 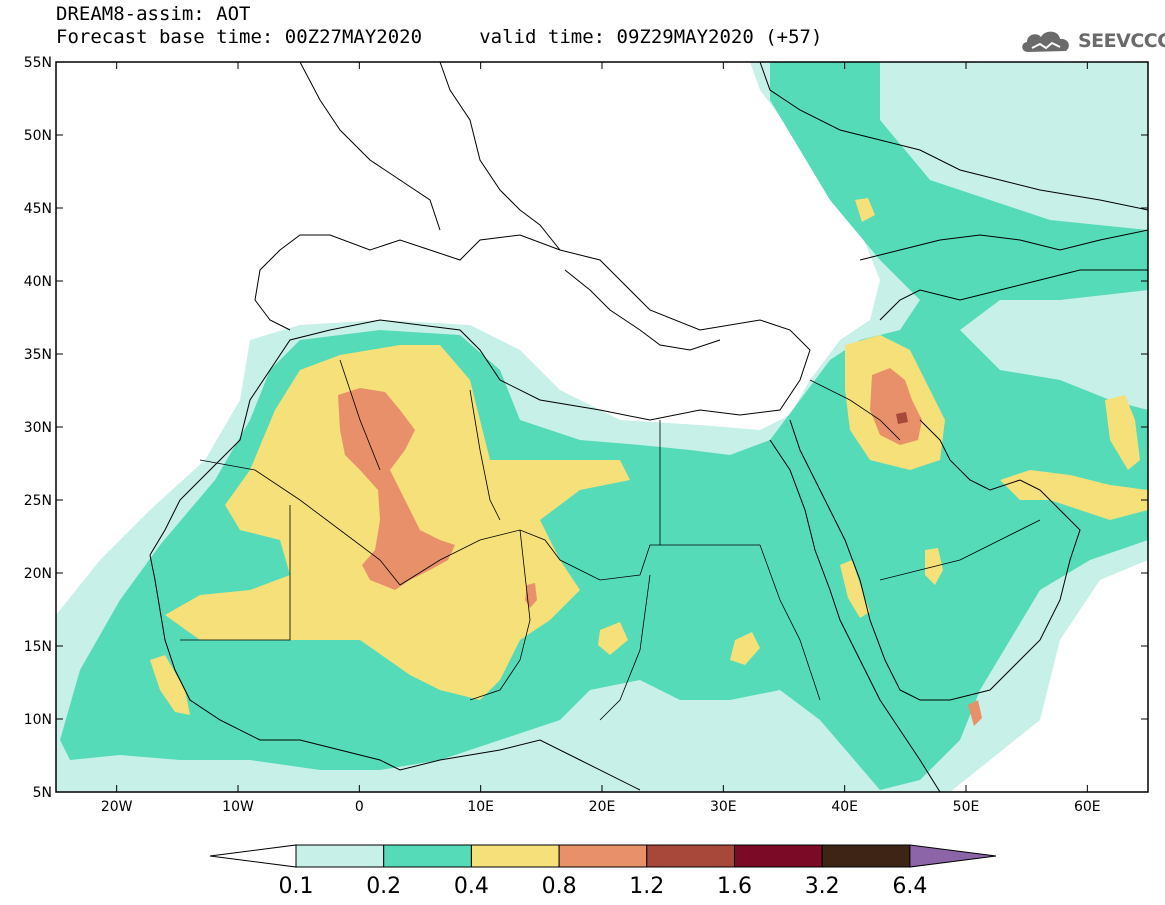 I want to click on aot-contour-0.4-blob3, so click(x=613, y=638).